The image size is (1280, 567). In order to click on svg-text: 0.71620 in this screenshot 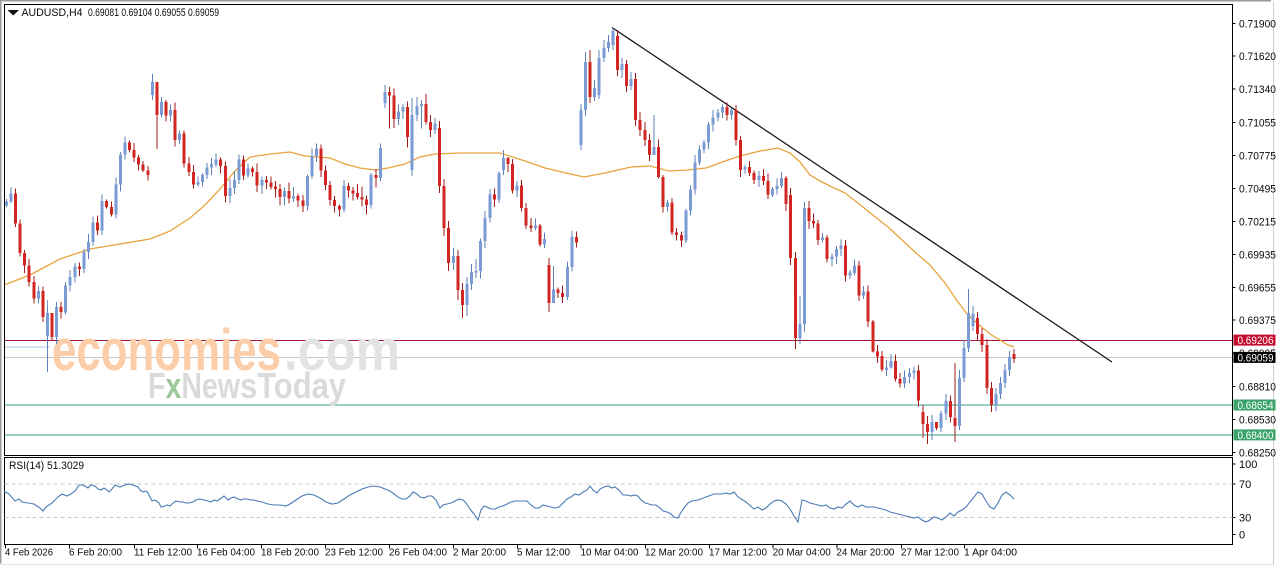, I will do `click(1257, 57)`.